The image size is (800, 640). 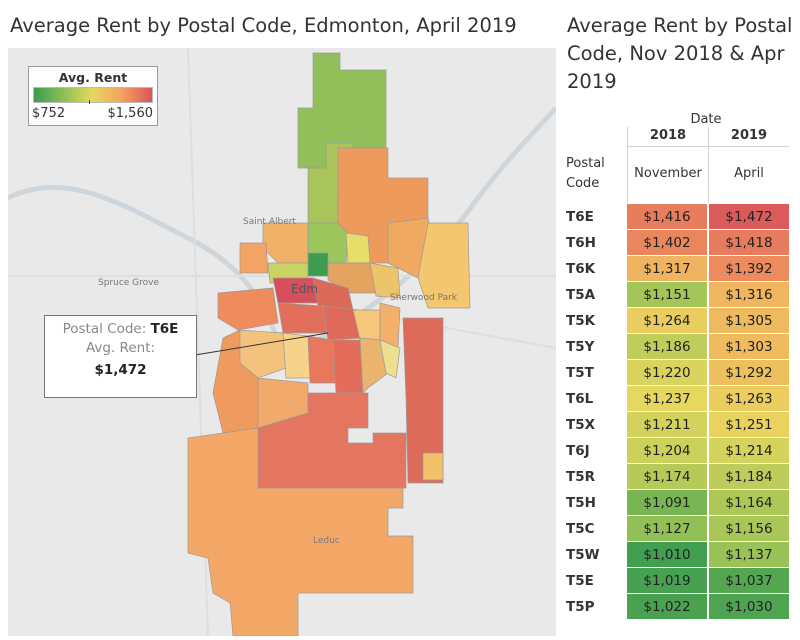 I want to click on place-edmonton: Edm, so click(x=304, y=289).